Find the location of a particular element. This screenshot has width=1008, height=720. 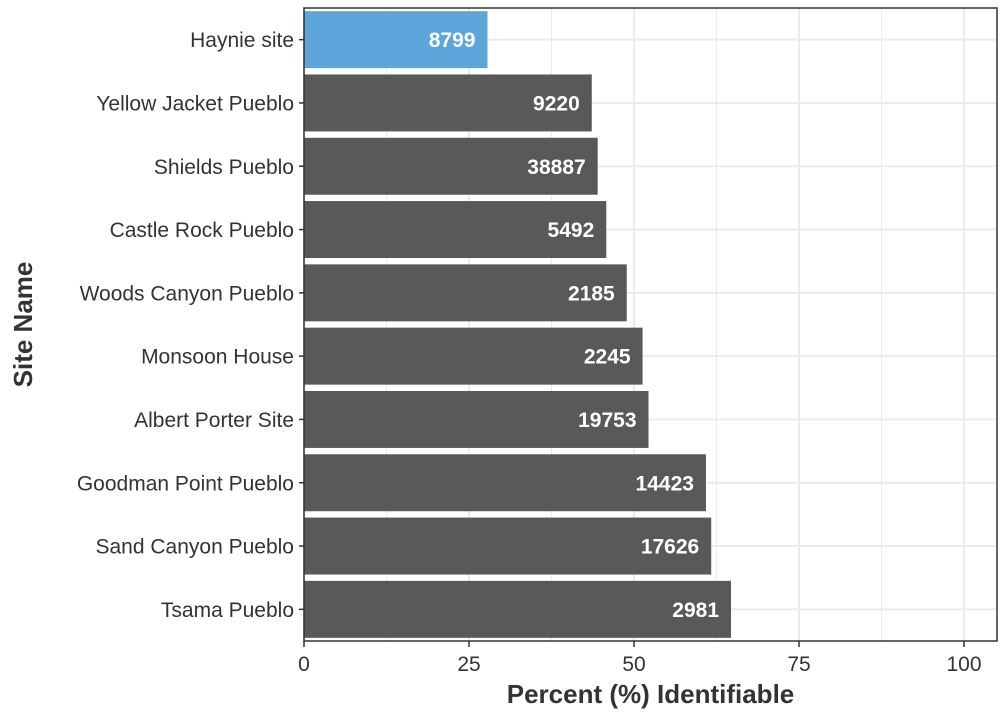

bar-value-label: 2185 is located at coordinates (591, 293).